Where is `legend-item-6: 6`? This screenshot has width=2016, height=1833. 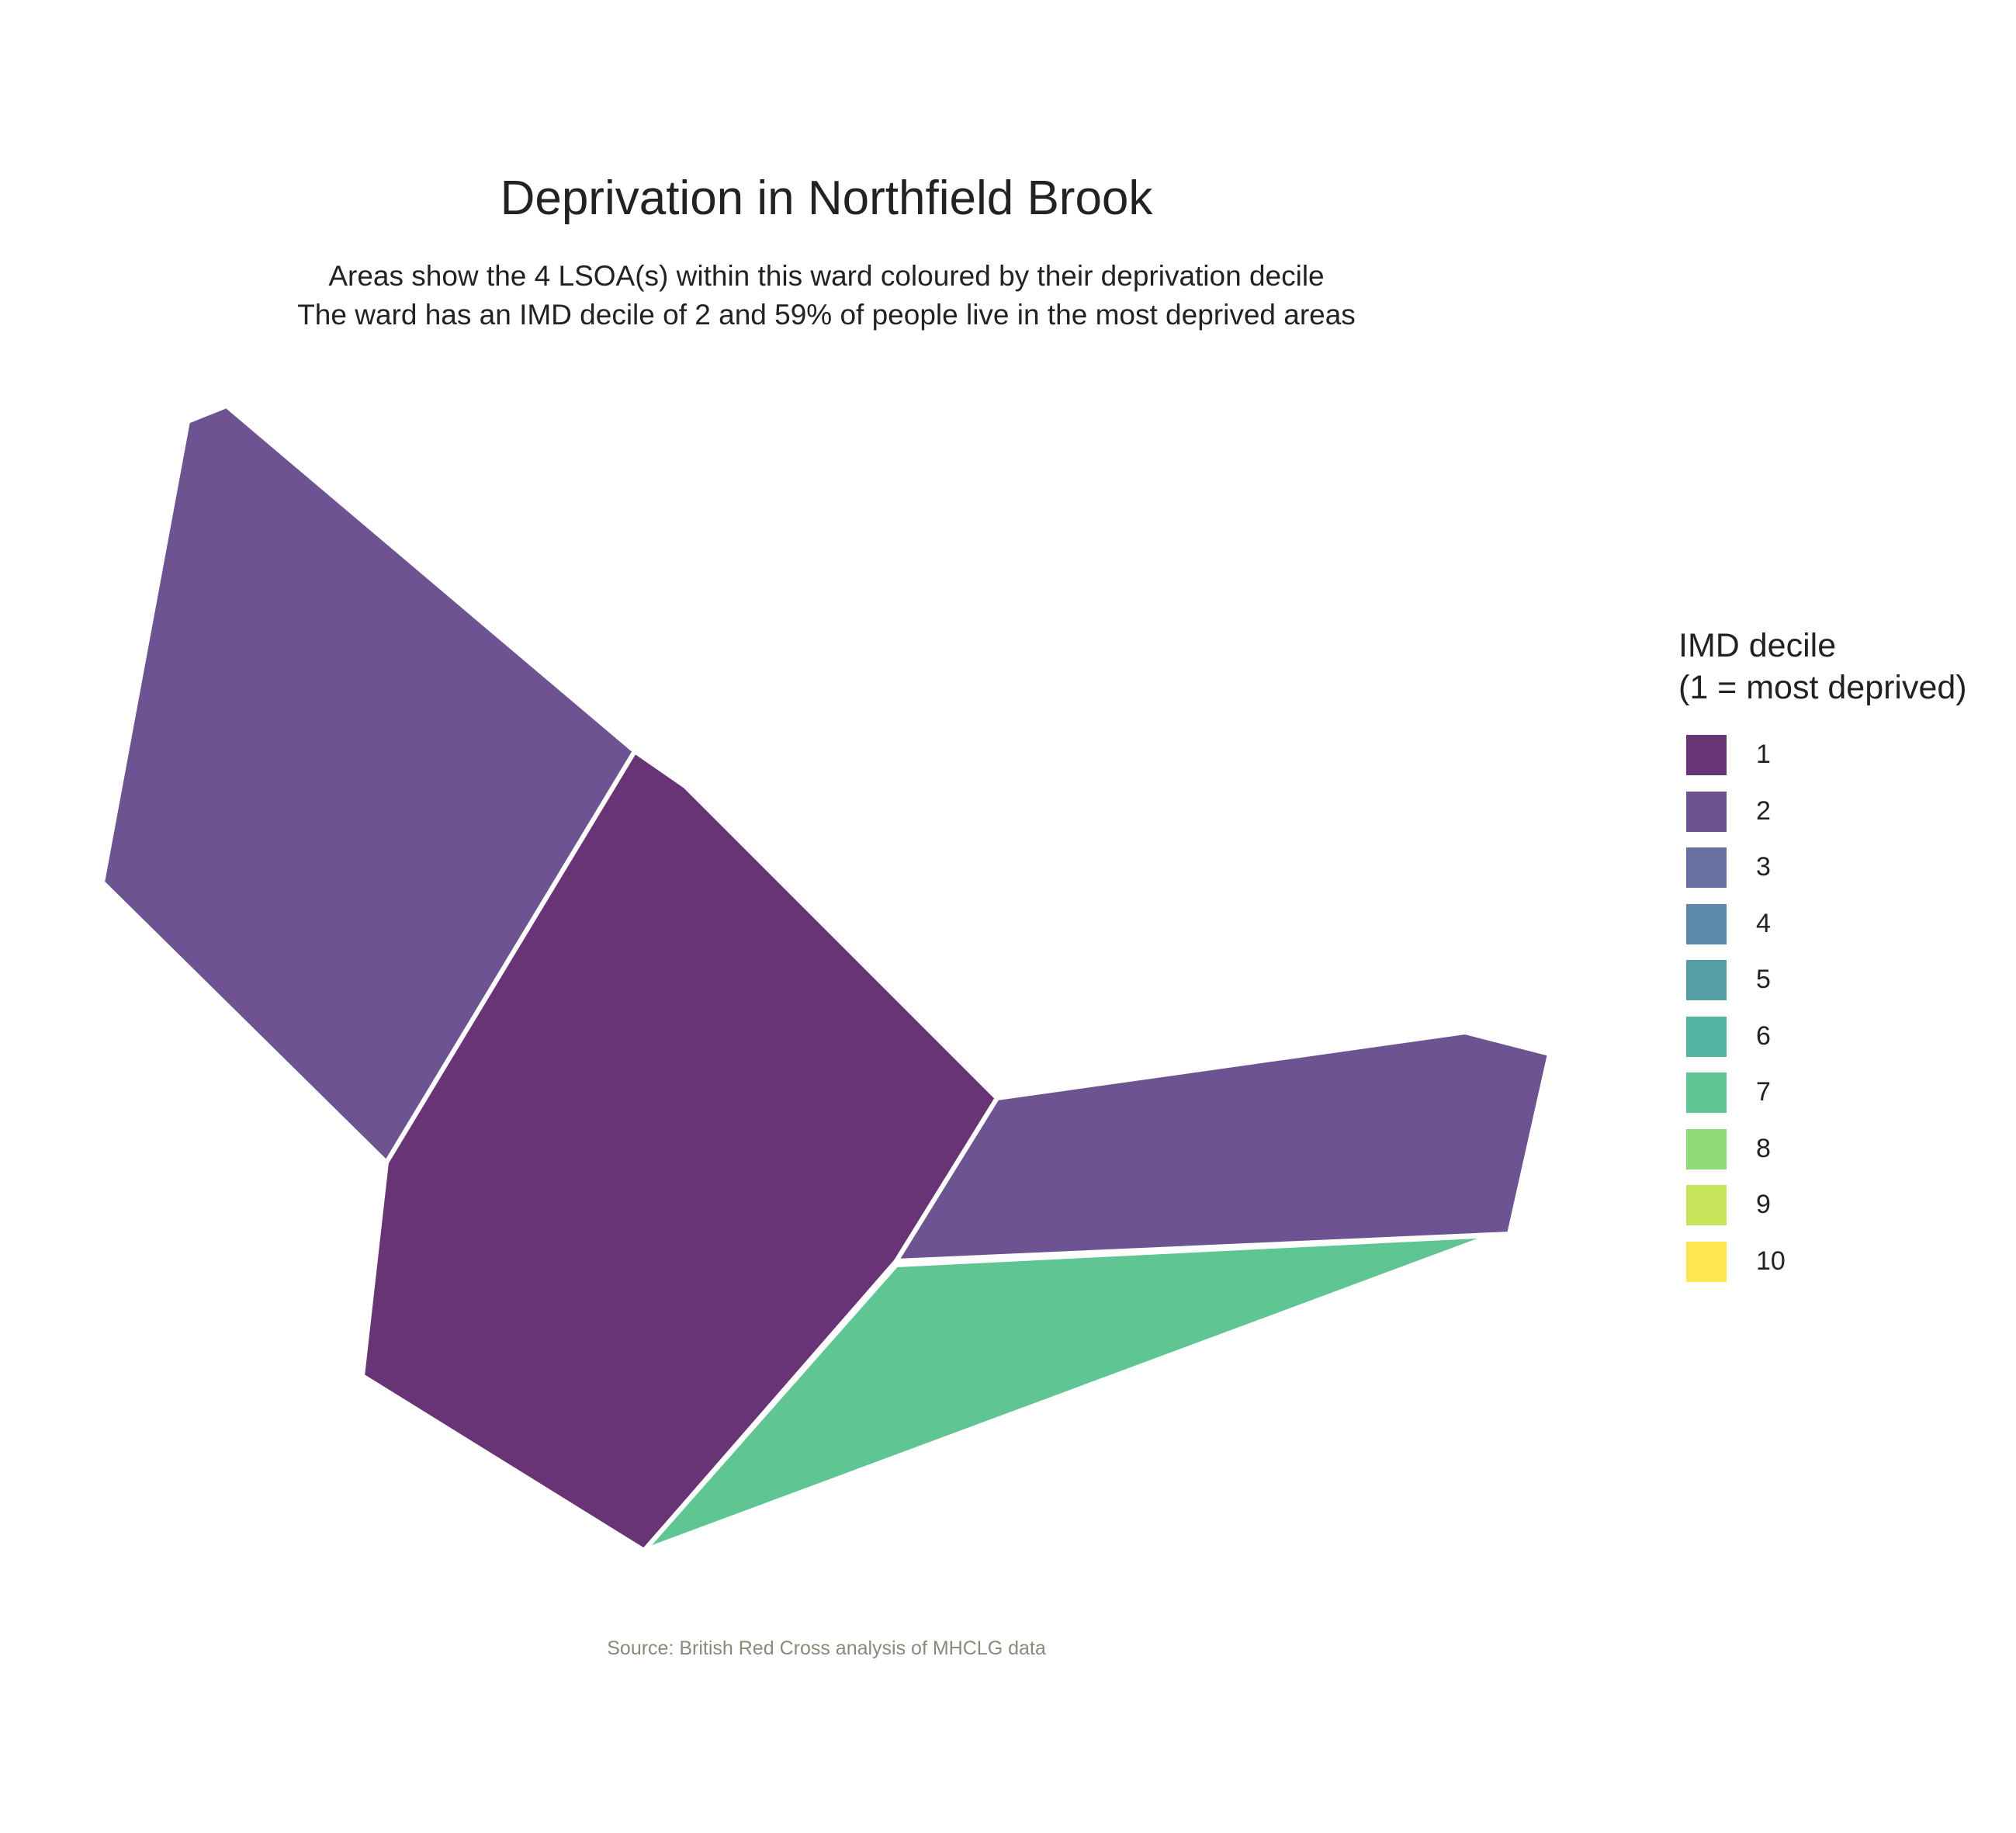 legend-item-6: 6 is located at coordinates (1823, 1044).